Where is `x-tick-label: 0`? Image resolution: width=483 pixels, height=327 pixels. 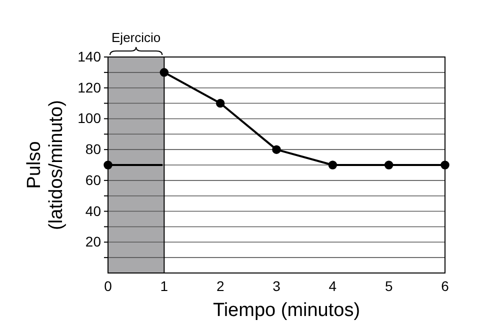 x-tick-label: 0 is located at coordinates (108, 286).